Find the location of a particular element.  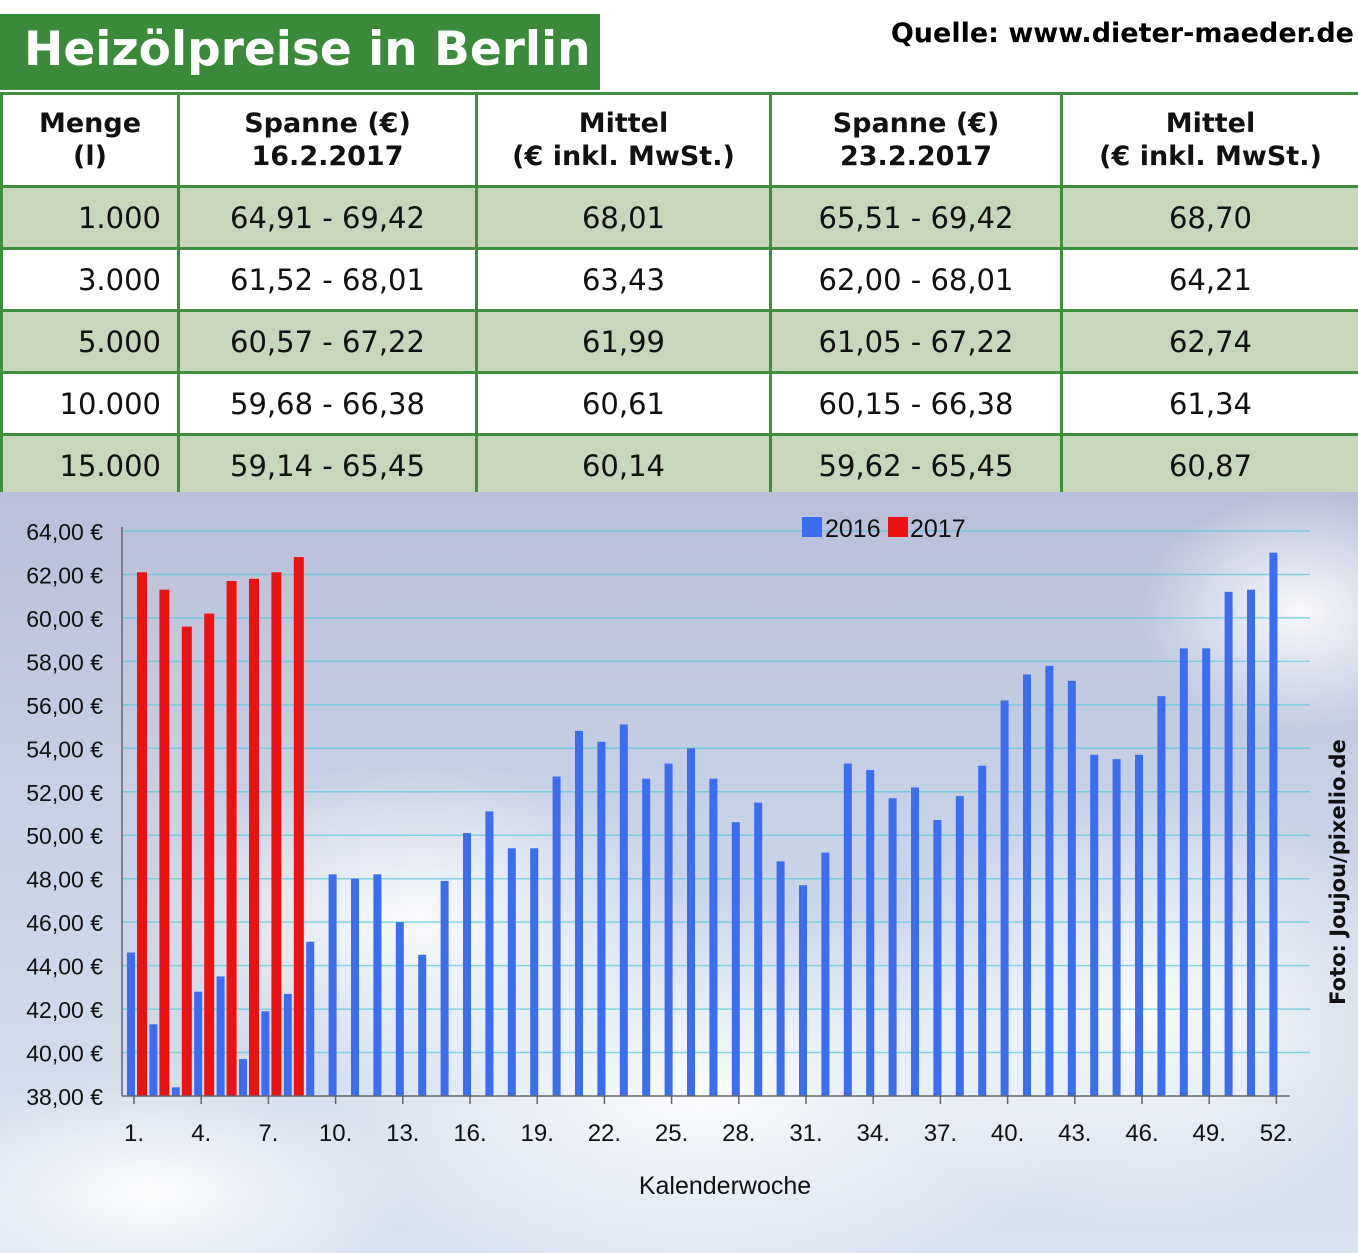

y-tick-label: 52,00 € is located at coordinates (64, 793).